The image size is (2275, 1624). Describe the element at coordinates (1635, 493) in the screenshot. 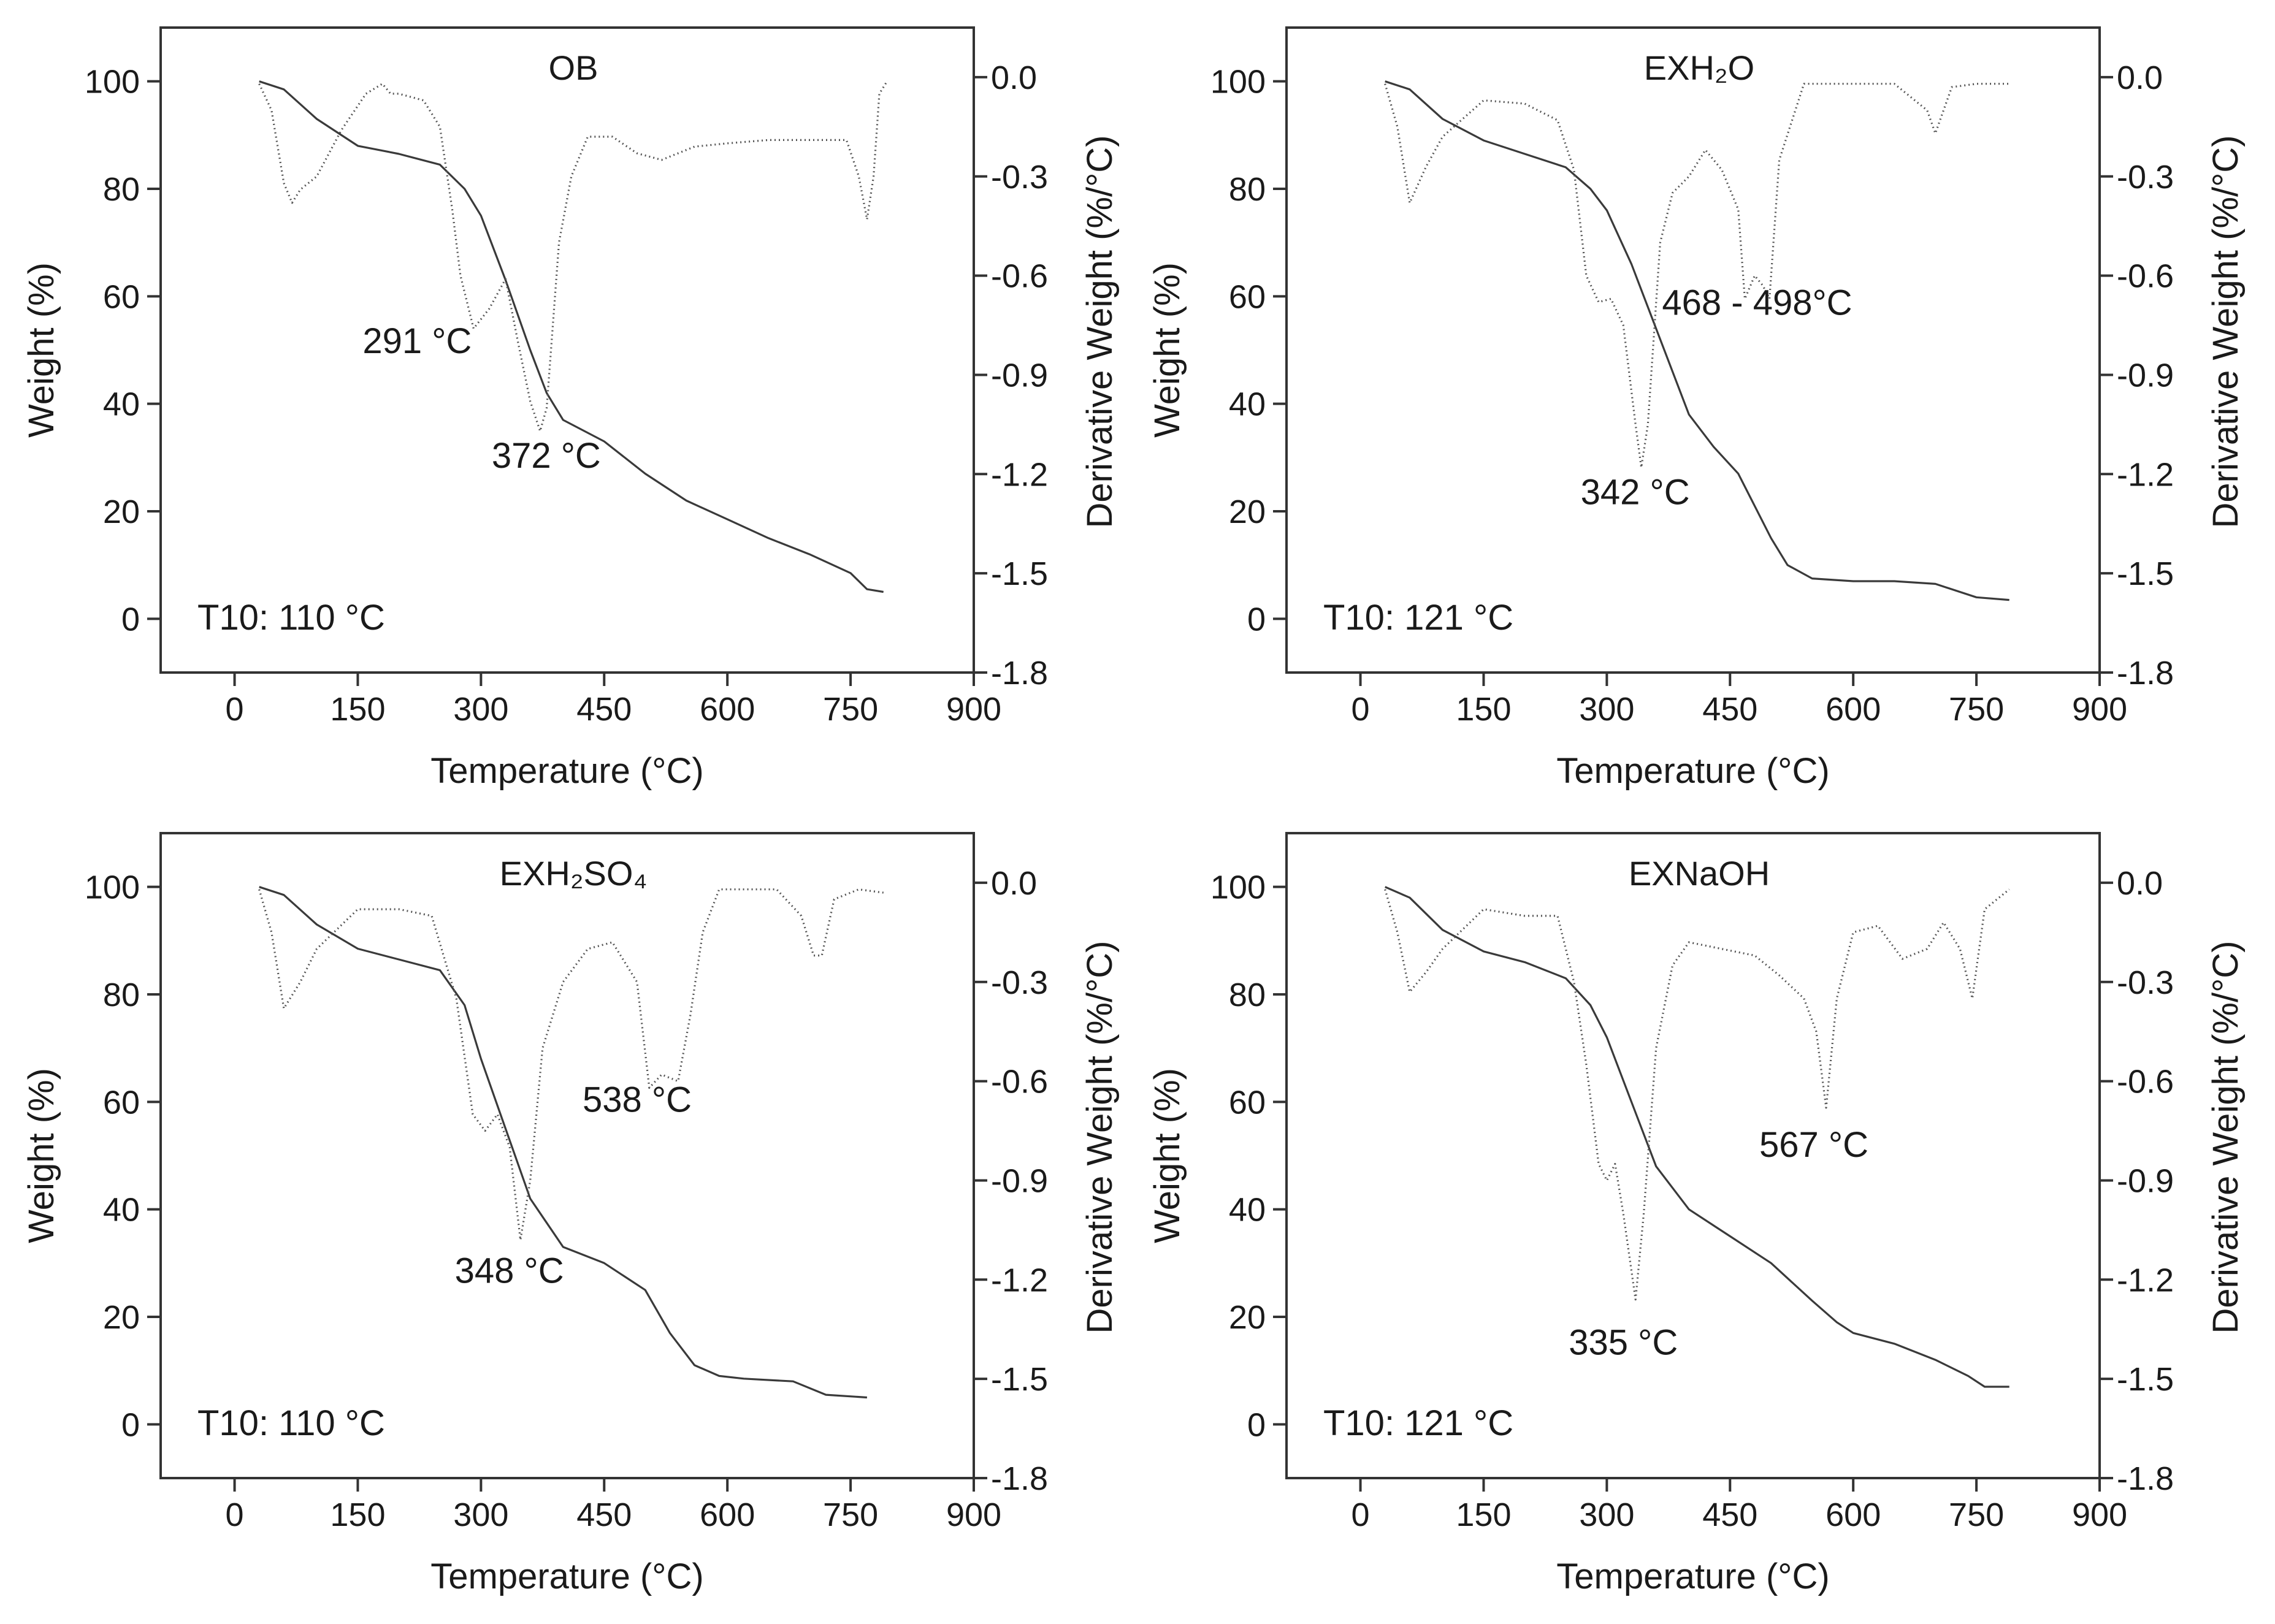

I see `peak-annotation: 342 °C` at that location.